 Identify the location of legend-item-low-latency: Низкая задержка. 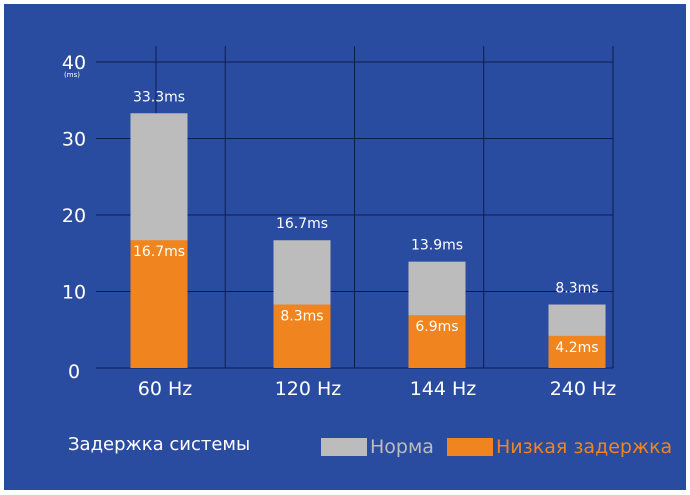
(560, 447).